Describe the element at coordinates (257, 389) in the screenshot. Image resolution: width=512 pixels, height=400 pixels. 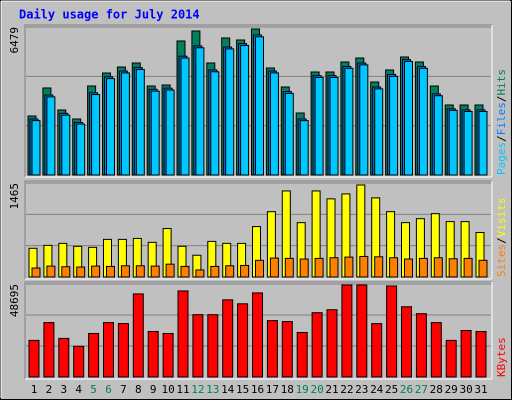
I see `x-tick-label: 16` at that location.